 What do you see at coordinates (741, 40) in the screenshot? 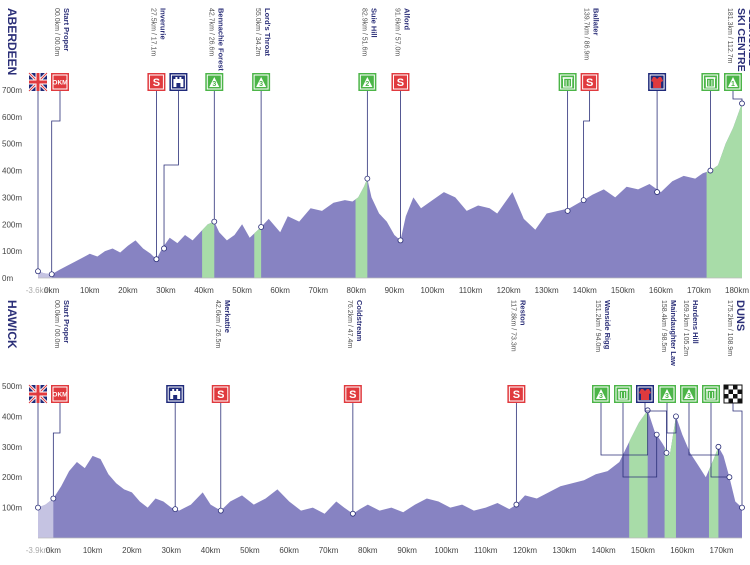
I see `end-town-line-2: SKI CENTRE` at bounding box center [741, 40].